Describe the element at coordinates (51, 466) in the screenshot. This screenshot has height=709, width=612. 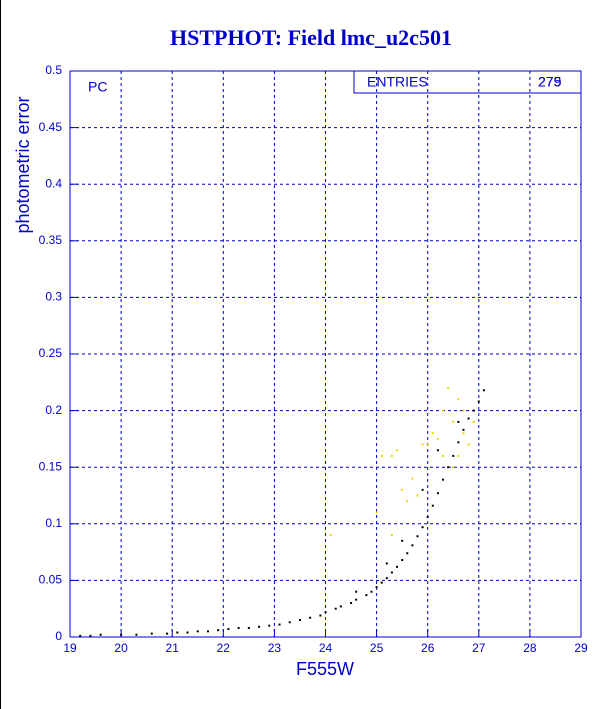
I see `y-tick-label: 0.15` at that location.